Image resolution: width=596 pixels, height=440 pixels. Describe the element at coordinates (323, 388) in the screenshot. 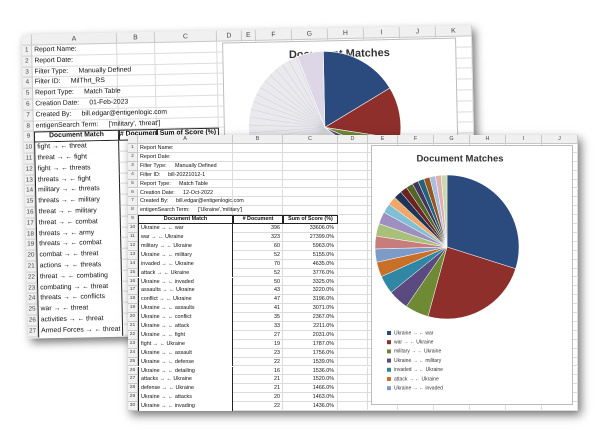

I see `score-cell: 1466.0%` at that location.